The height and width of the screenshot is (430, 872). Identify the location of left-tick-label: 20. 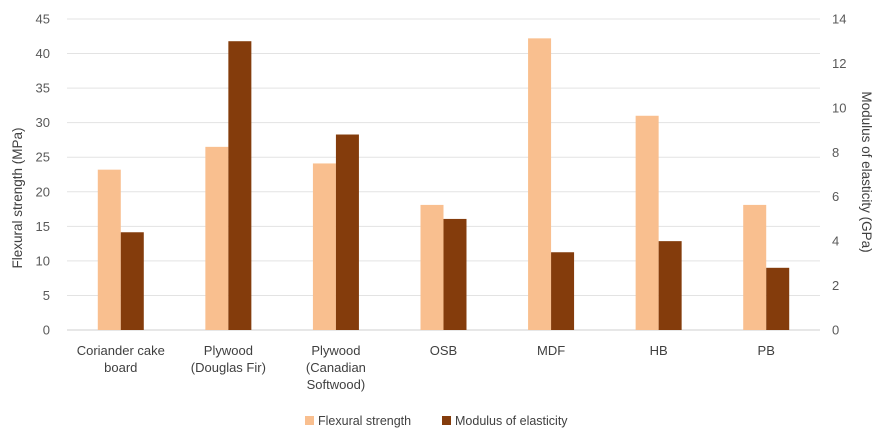
(43, 191).